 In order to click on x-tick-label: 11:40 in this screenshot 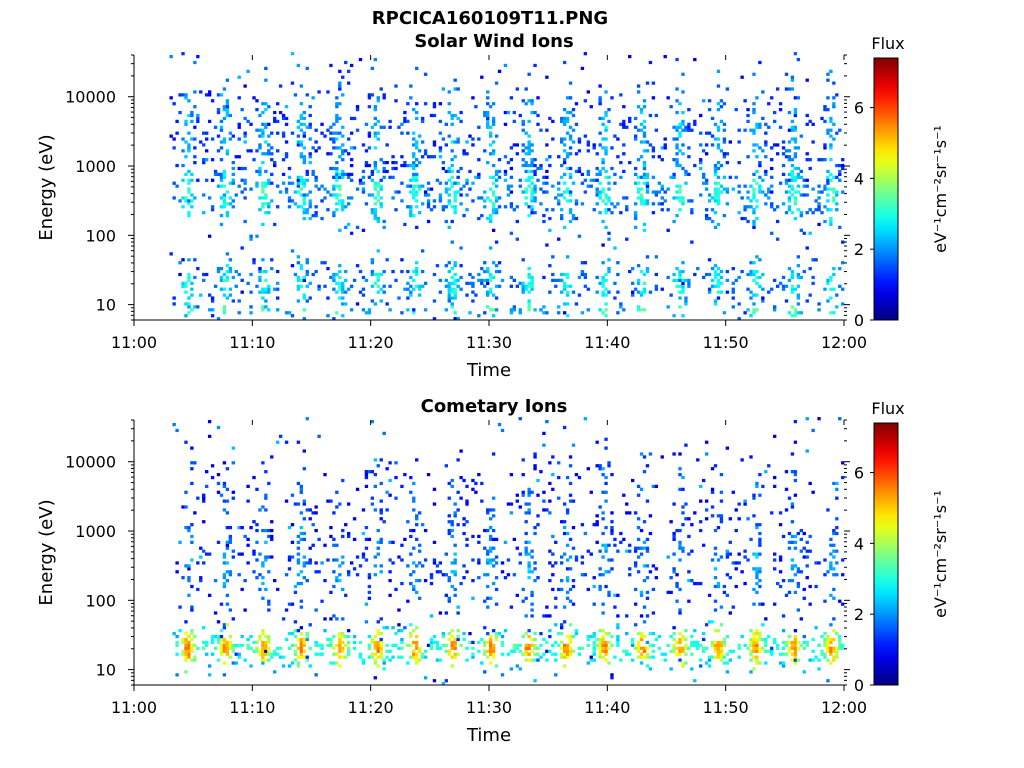, I will do `click(607, 707)`.